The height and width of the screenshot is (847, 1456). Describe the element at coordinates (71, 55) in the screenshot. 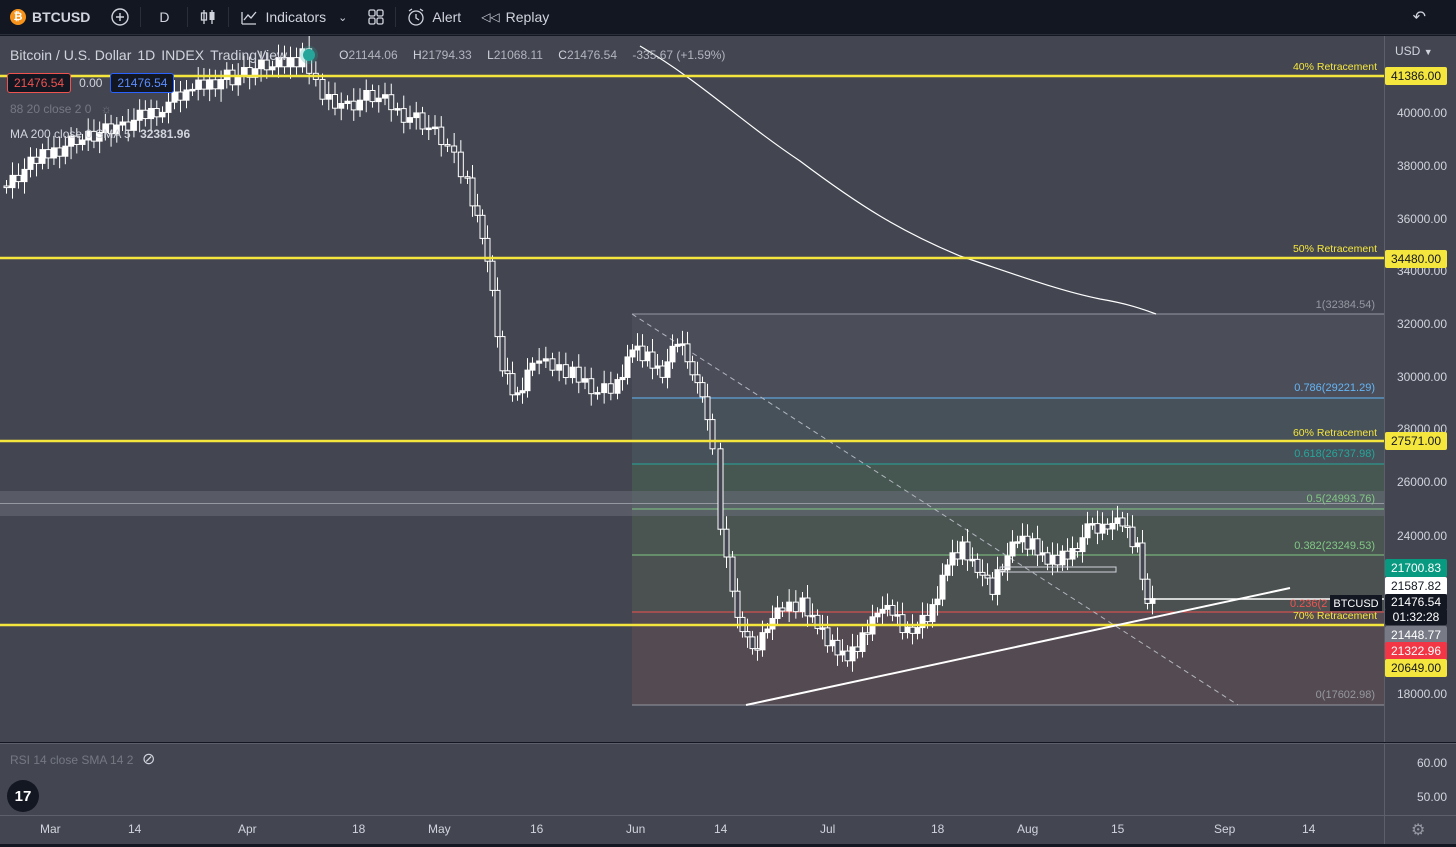

I see `symbol-title: Bitcoin / U.S. Dollar` at that location.